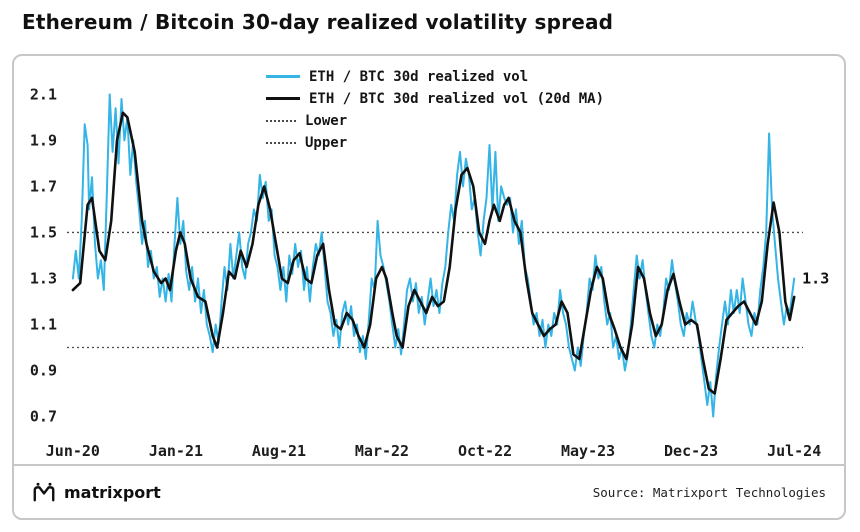 This screenshot has height=532, width=860. What do you see at coordinates (43, 186) in the screenshot?
I see `svg-text: 1.7` at bounding box center [43, 186].